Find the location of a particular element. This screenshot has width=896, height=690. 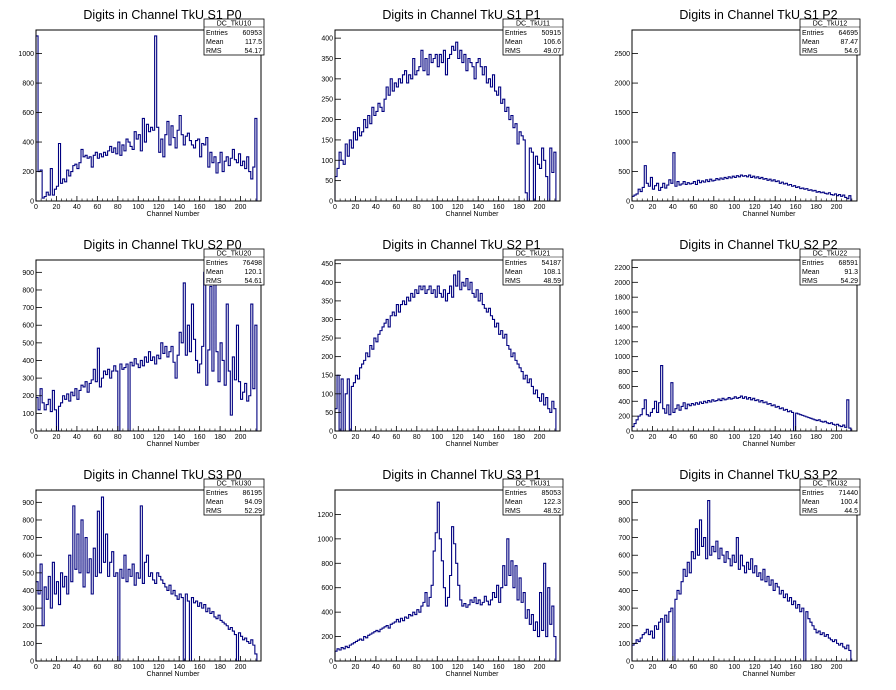

y-tick-label: 1000 is located at coordinates (325, 539).